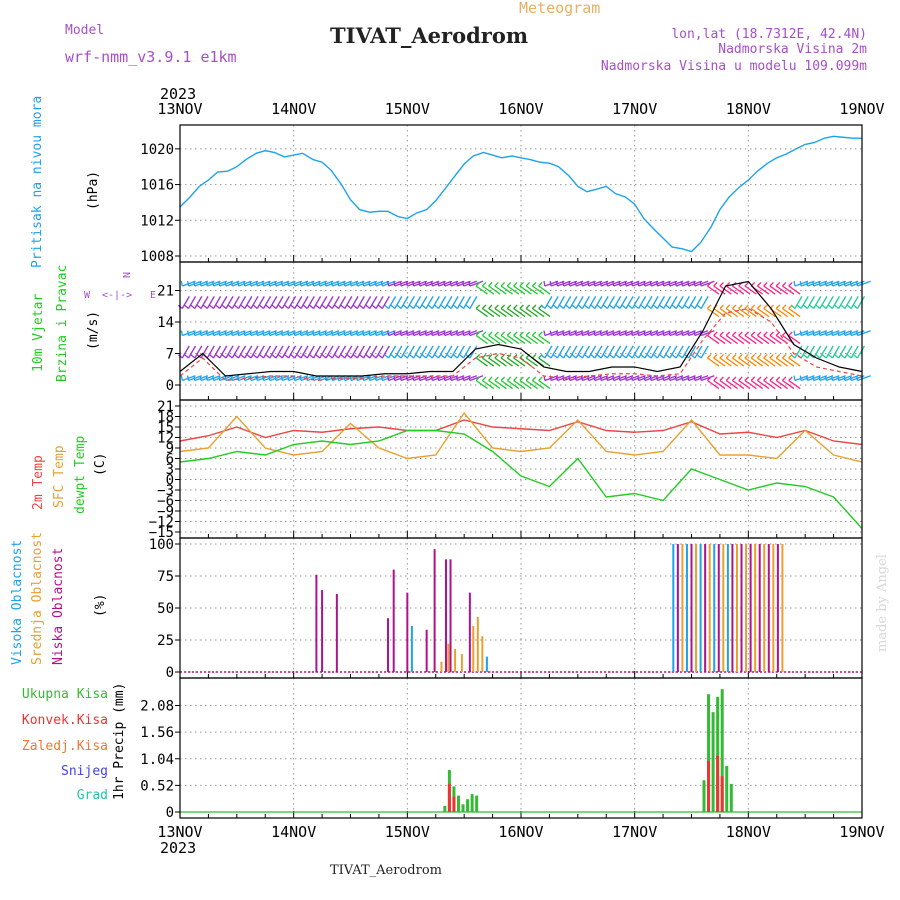  Describe the element at coordinates (157, 733) in the screenshot. I see `y-tick-label: 1.56` at that location.